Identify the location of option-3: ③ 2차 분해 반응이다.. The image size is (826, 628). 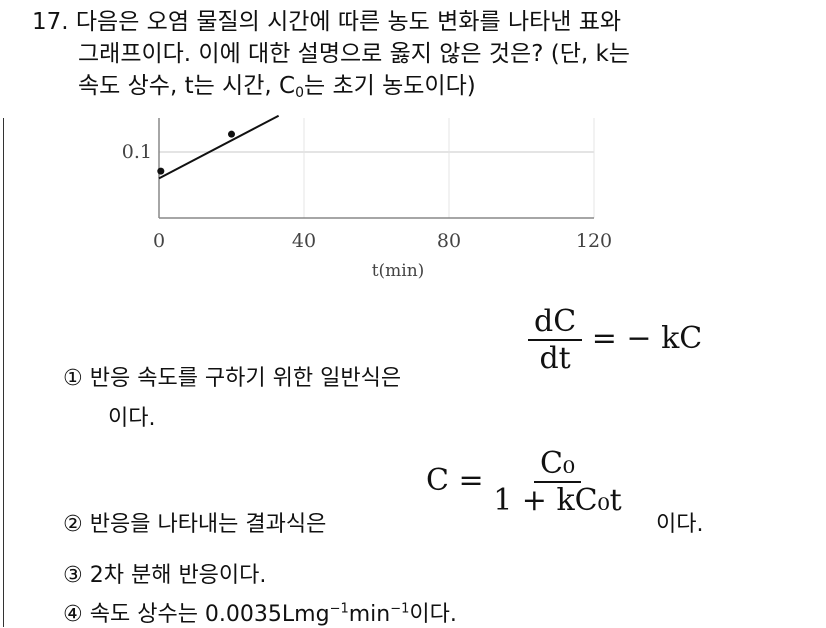
(165, 575).